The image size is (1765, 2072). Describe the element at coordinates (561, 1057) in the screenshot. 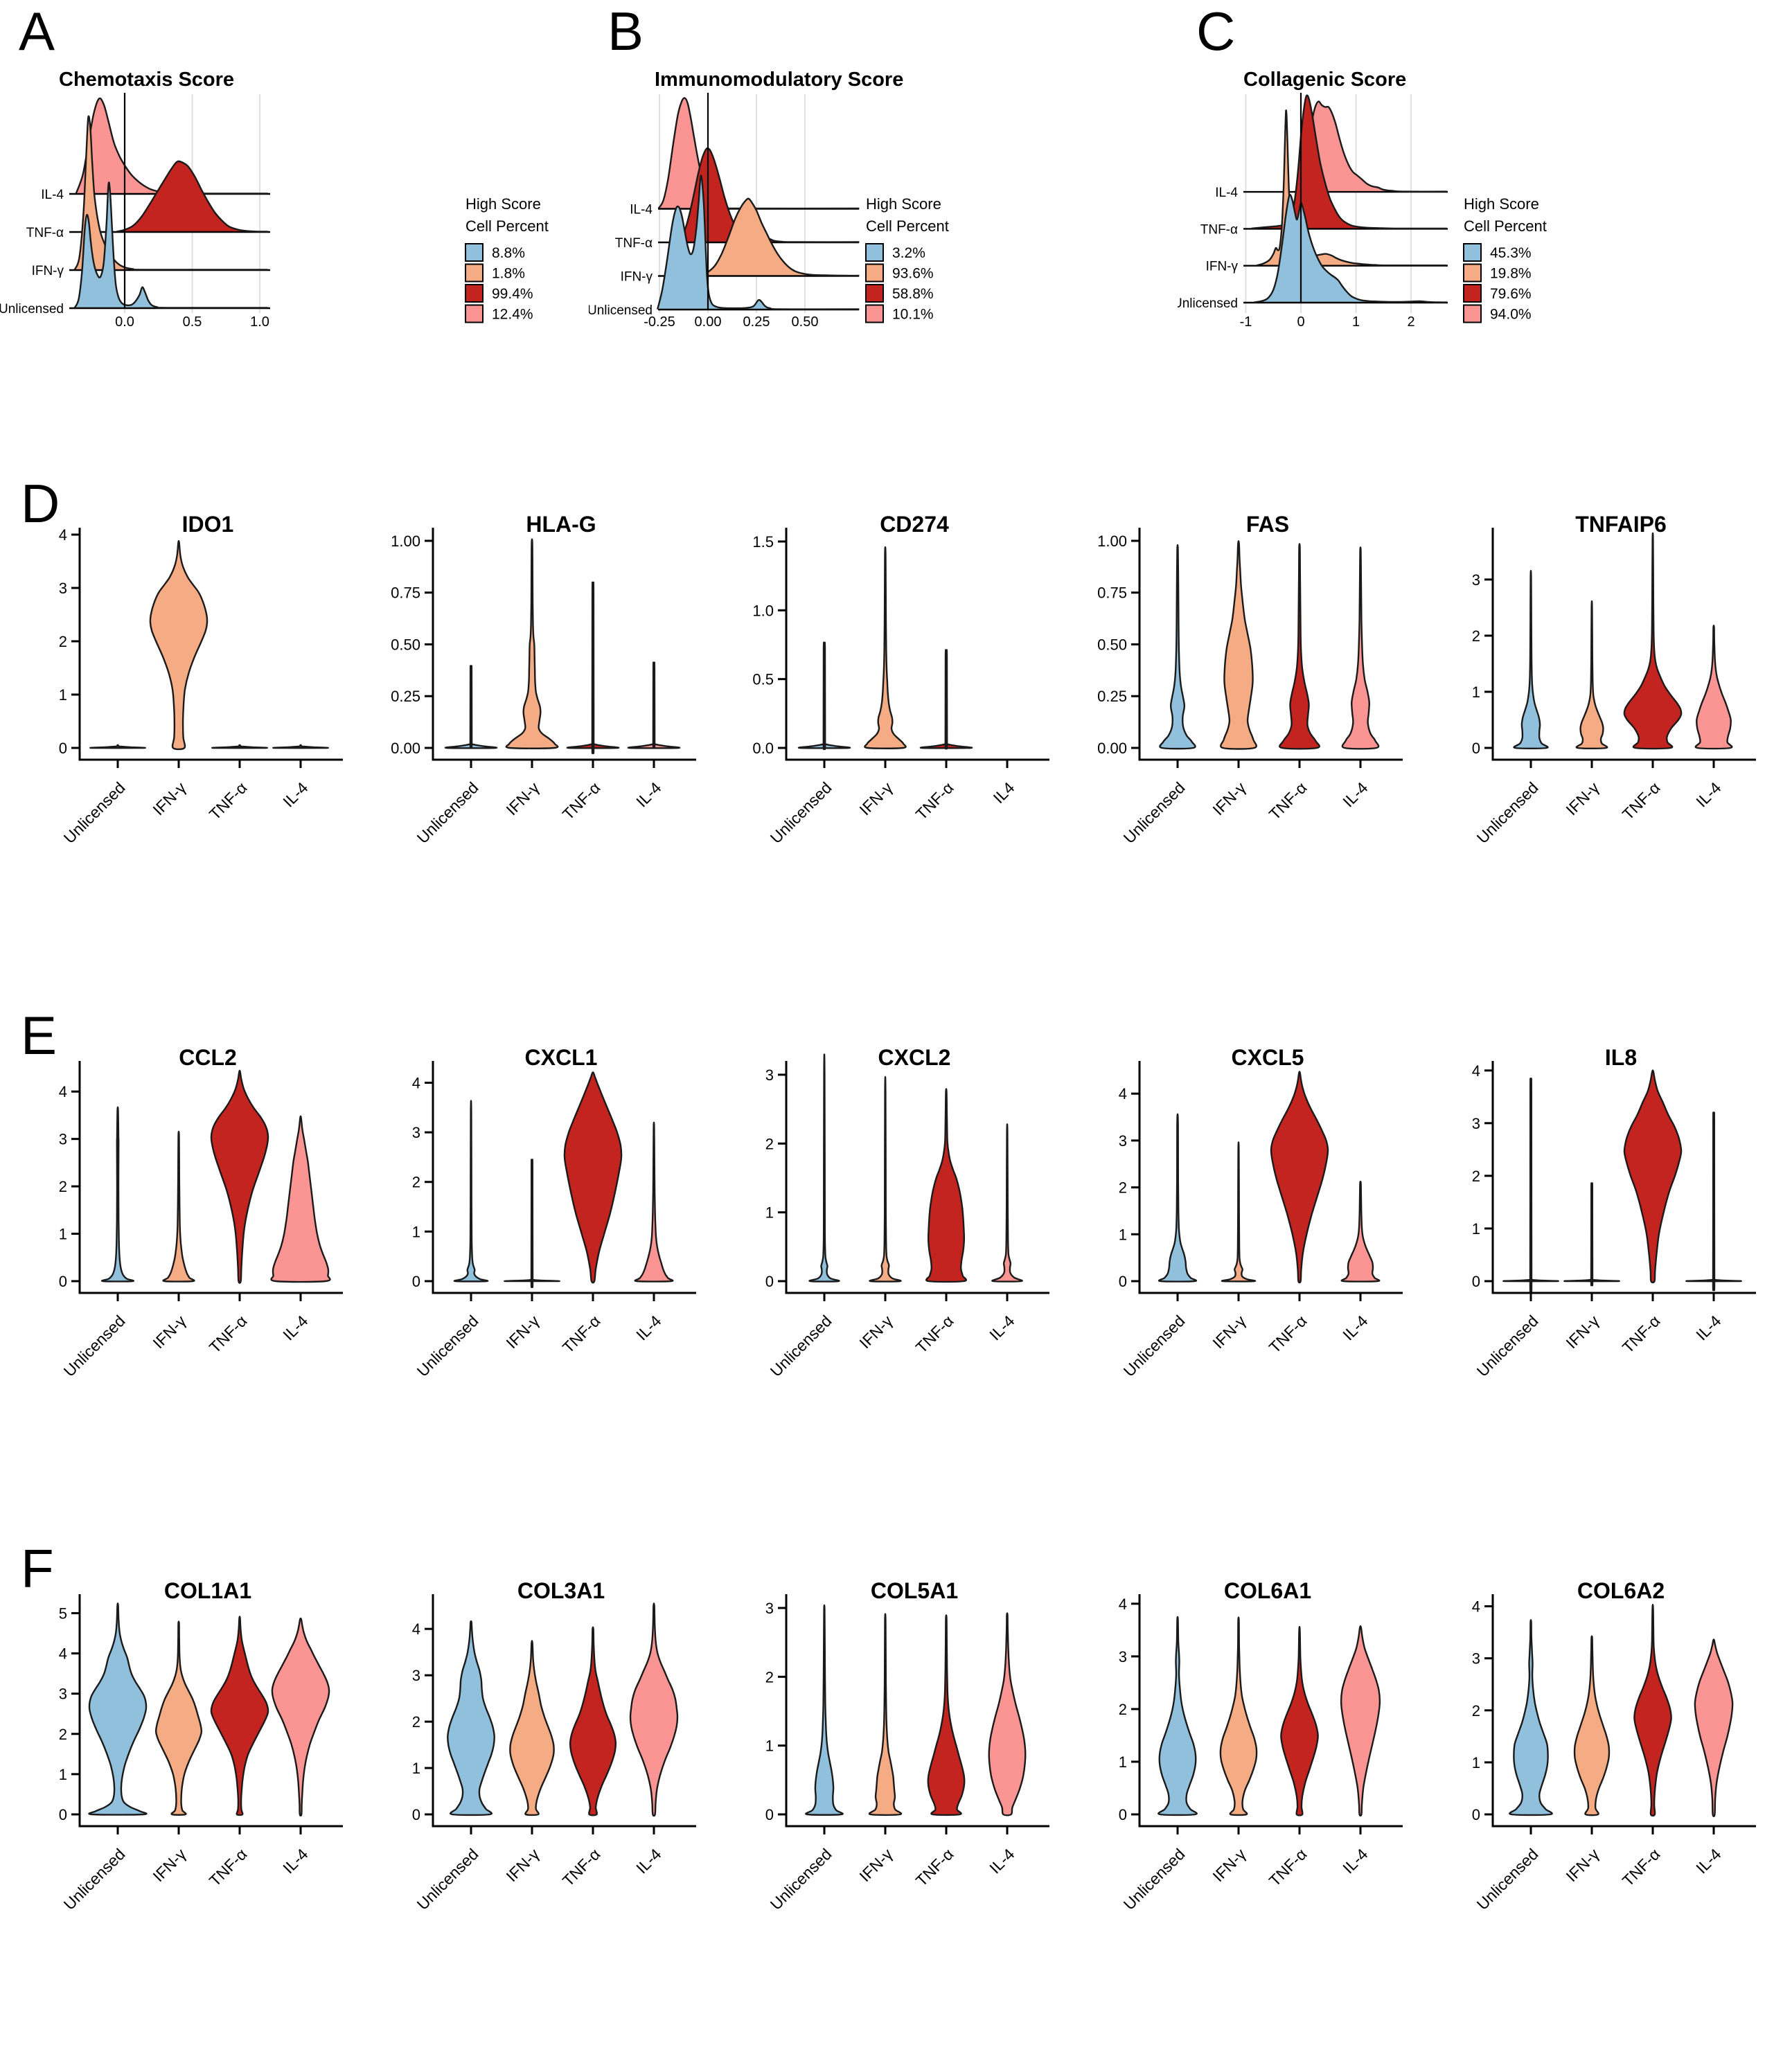

I see `svg-text: CXCL1` at that location.